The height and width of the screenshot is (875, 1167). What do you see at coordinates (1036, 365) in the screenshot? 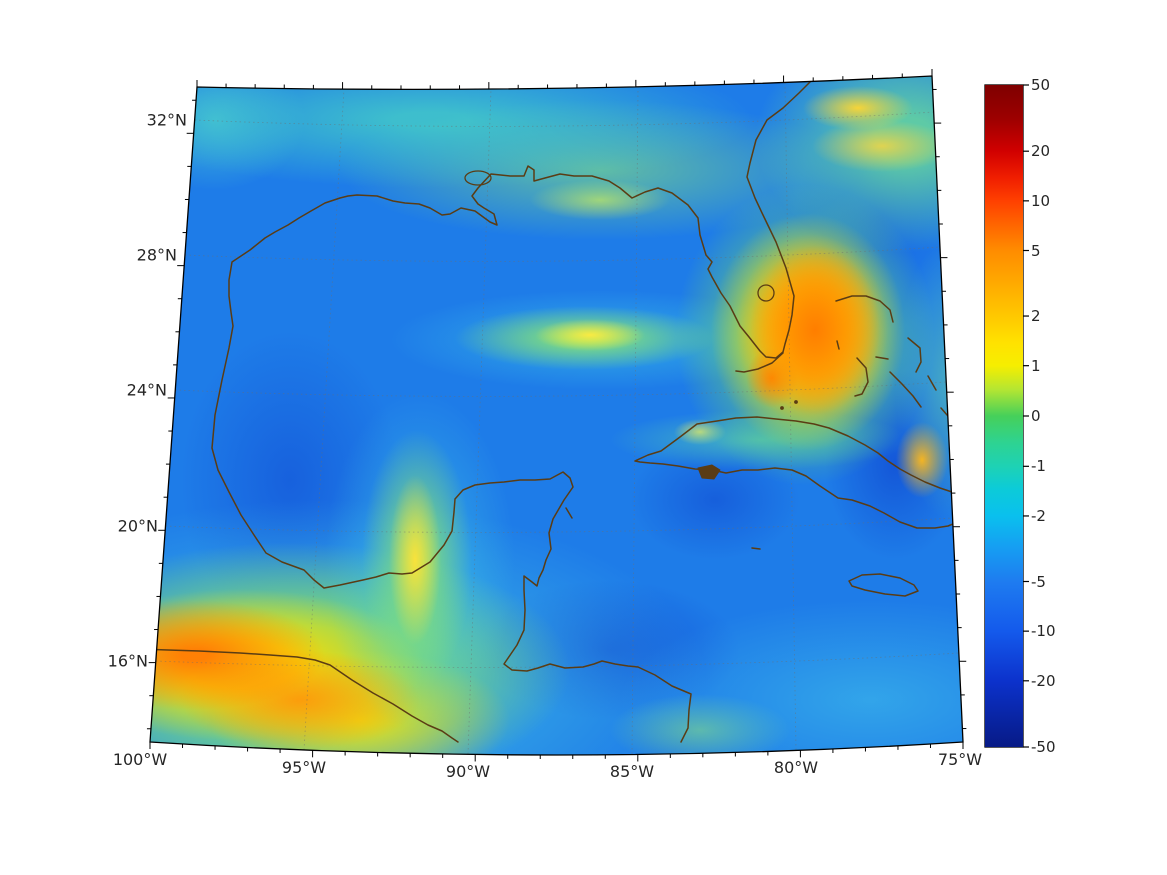
I see `colorbar-tick-label: 1` at bounding box center [1036, 365].